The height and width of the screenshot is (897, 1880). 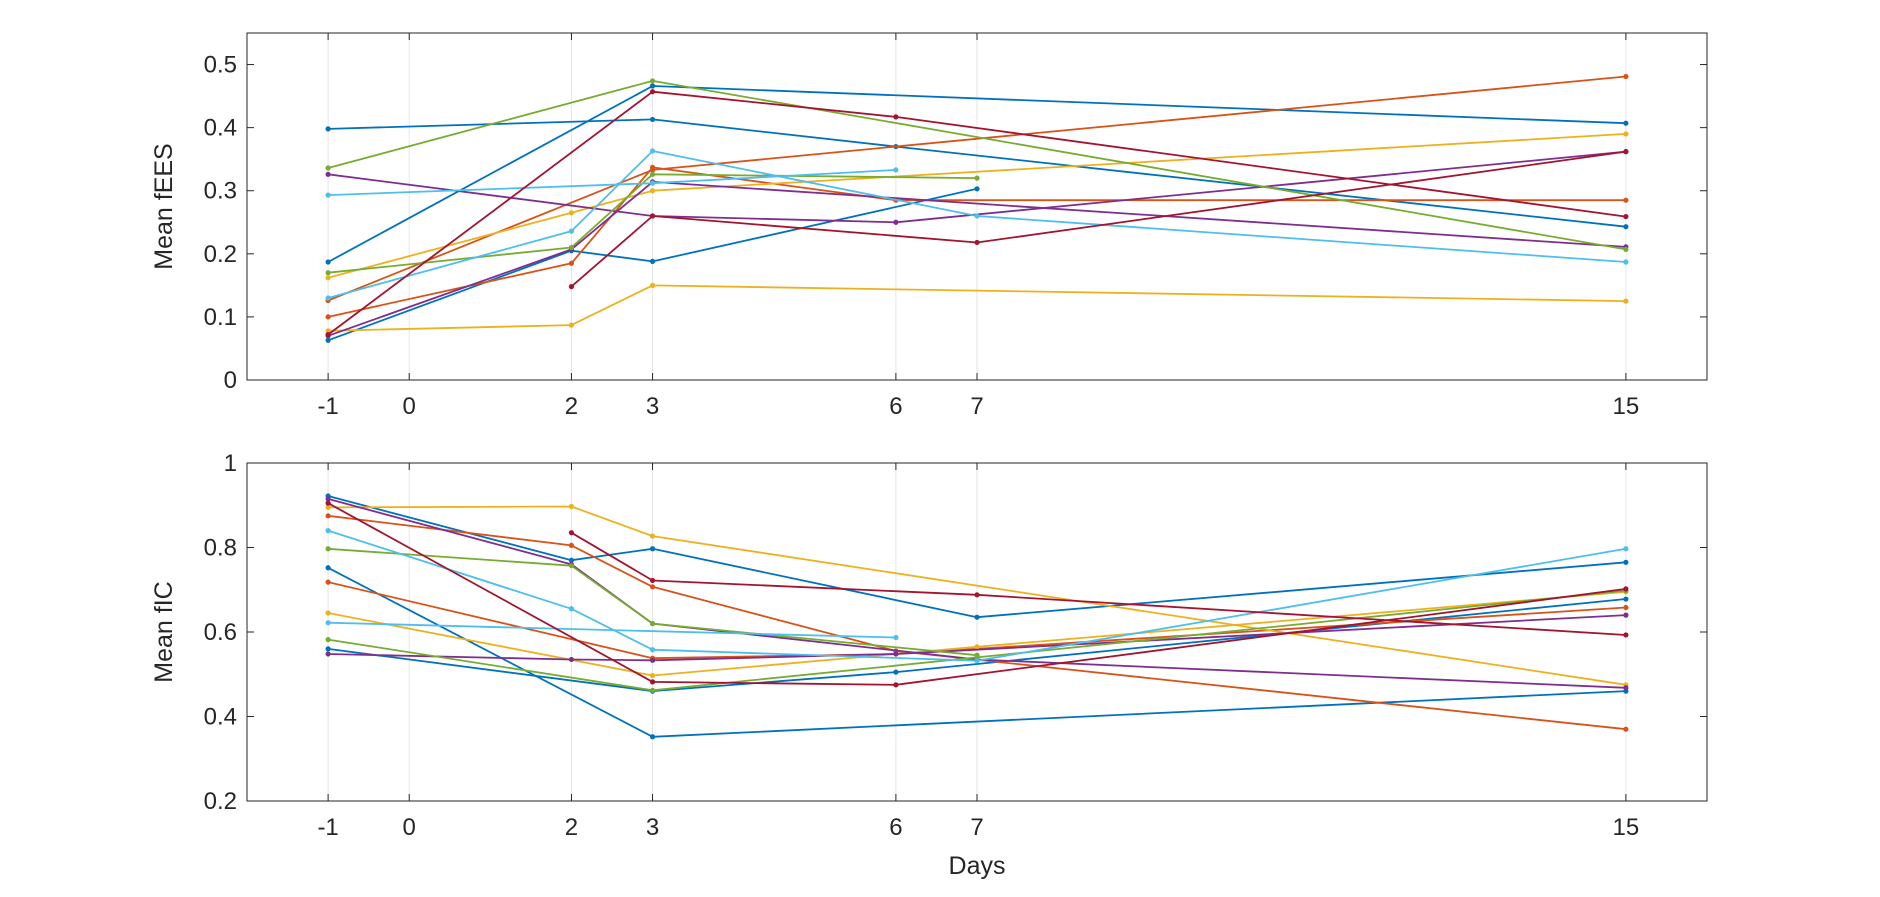 I want to click on fees-x-tick-label: 2, so click(x=571, y=406).